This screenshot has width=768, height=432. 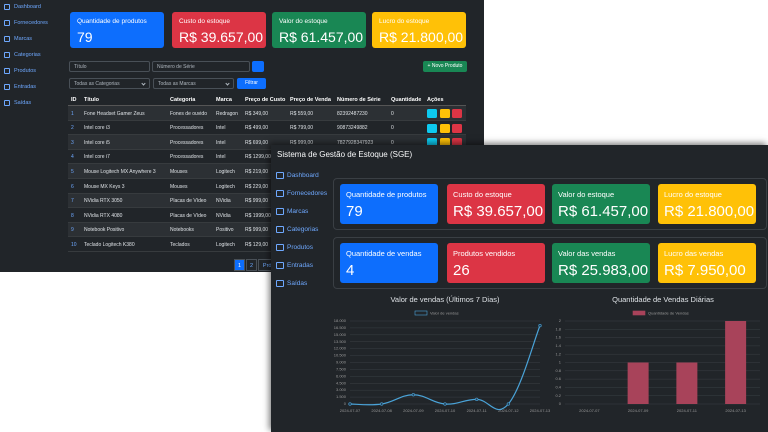 What do you see at coordinates (340, 355) in the screenshot?
I see `y-tick-label: 10.500` at bounding box center [340, 355].